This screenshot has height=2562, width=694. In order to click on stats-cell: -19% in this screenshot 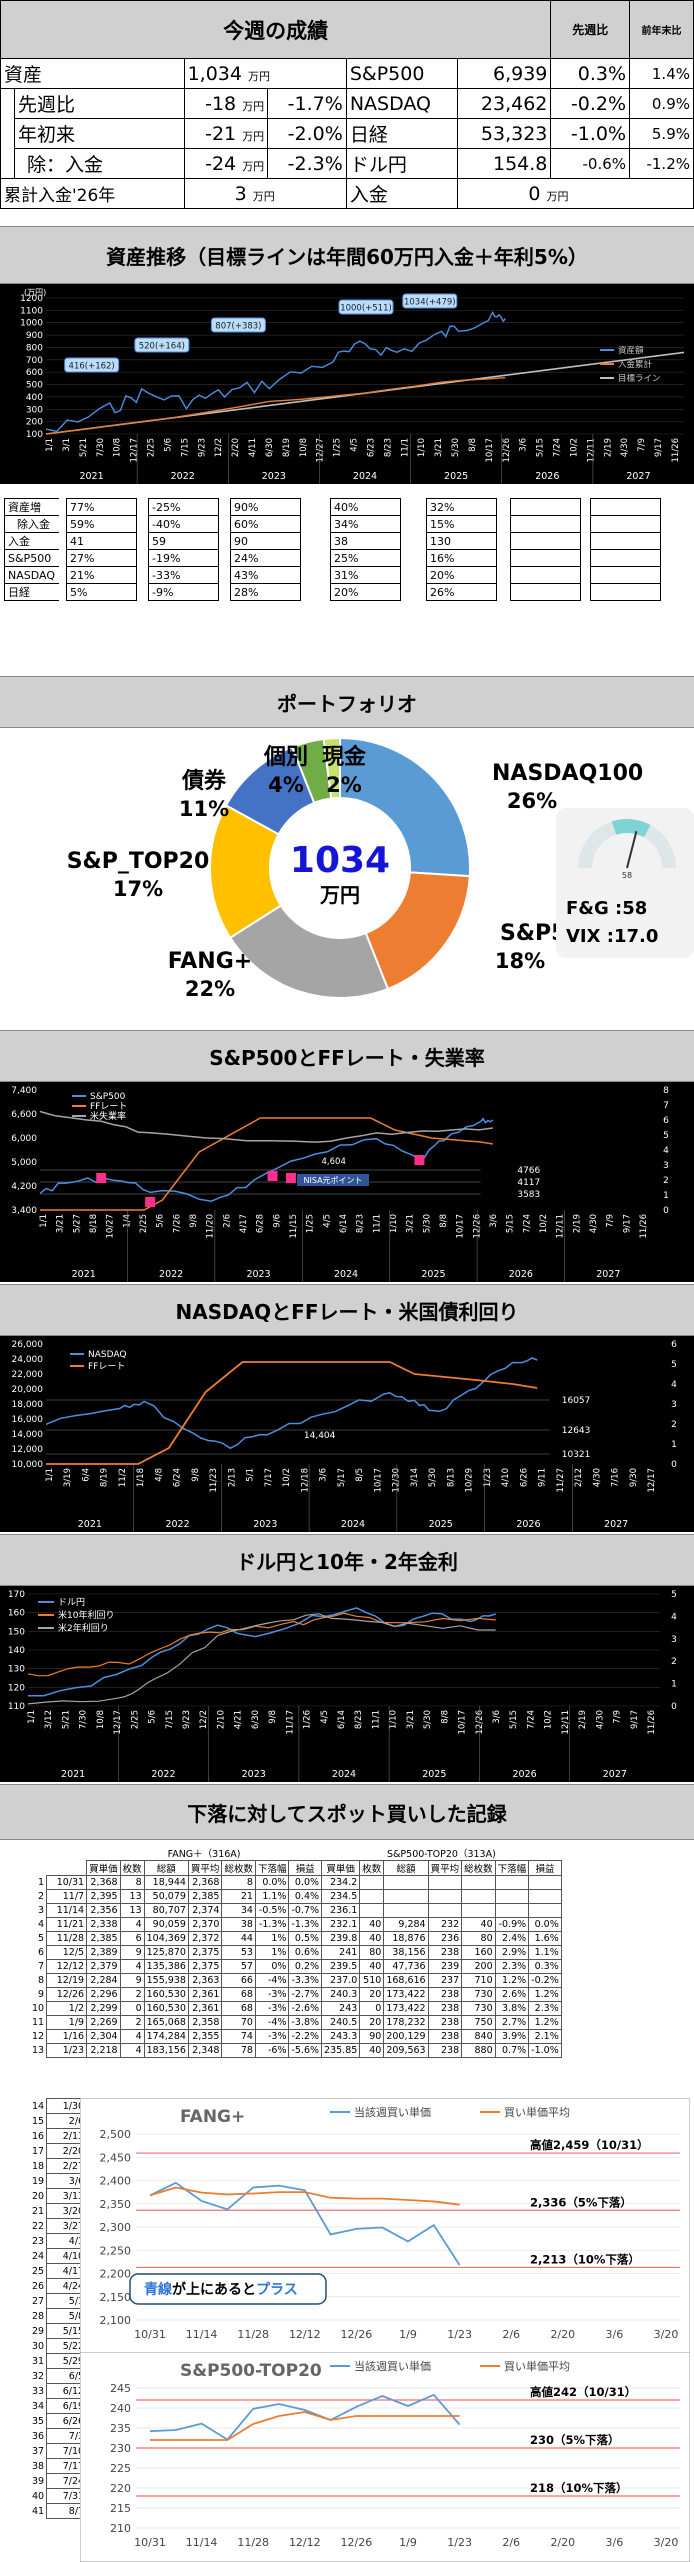, I will do `click(183, 558)`.